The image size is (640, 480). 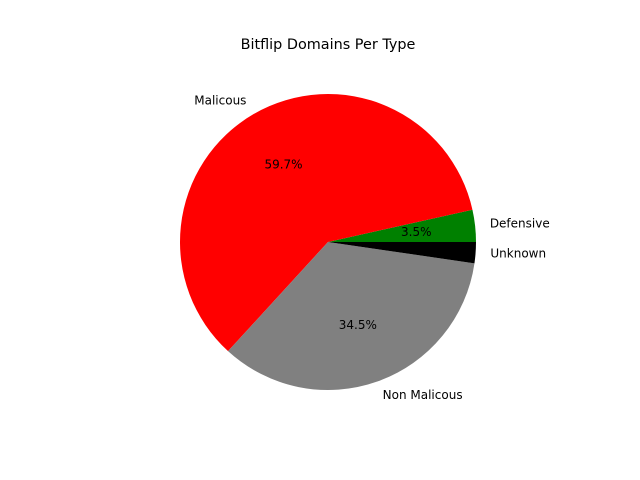 What do you see at coordinates (358, 325) in the screenshot?
I see `pct-non-malicous: 34.5%` at bounding box center [358, 325].